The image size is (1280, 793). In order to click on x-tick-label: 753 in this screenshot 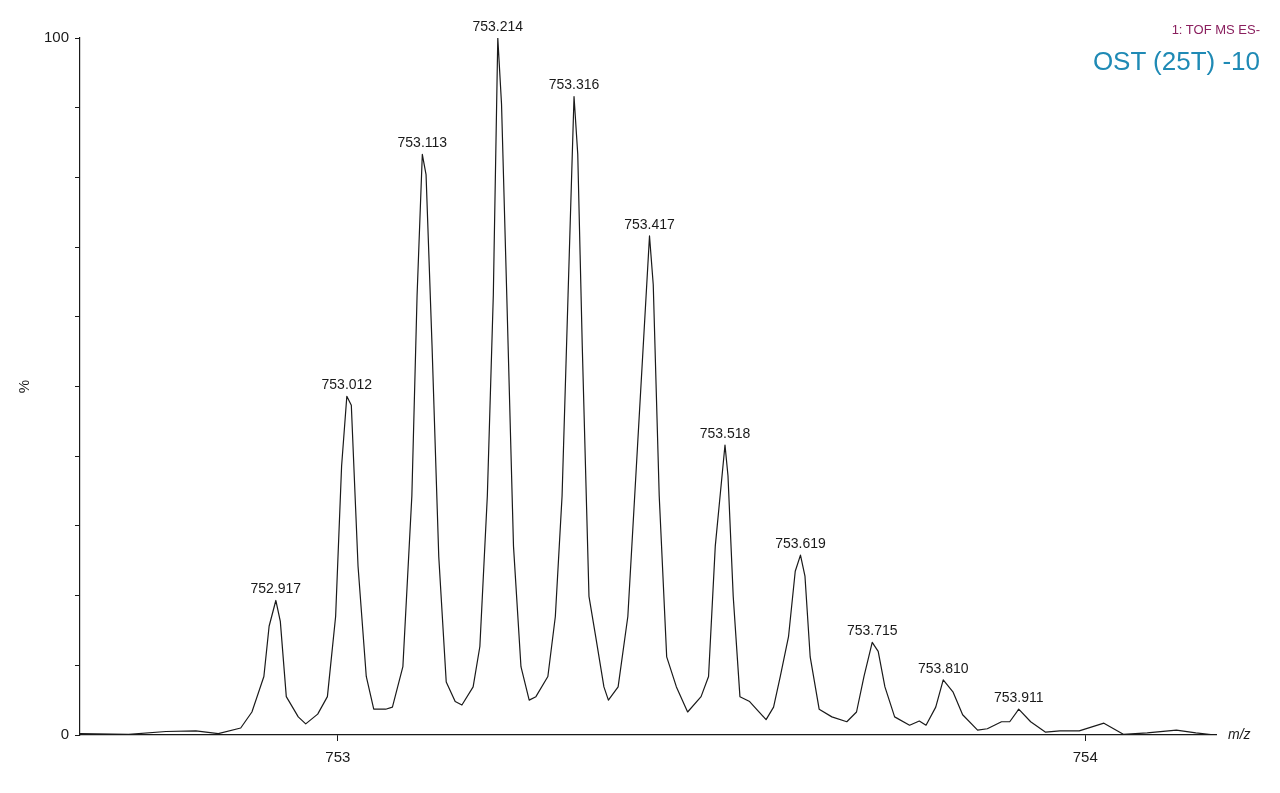, I will do `click(338, 757)`.